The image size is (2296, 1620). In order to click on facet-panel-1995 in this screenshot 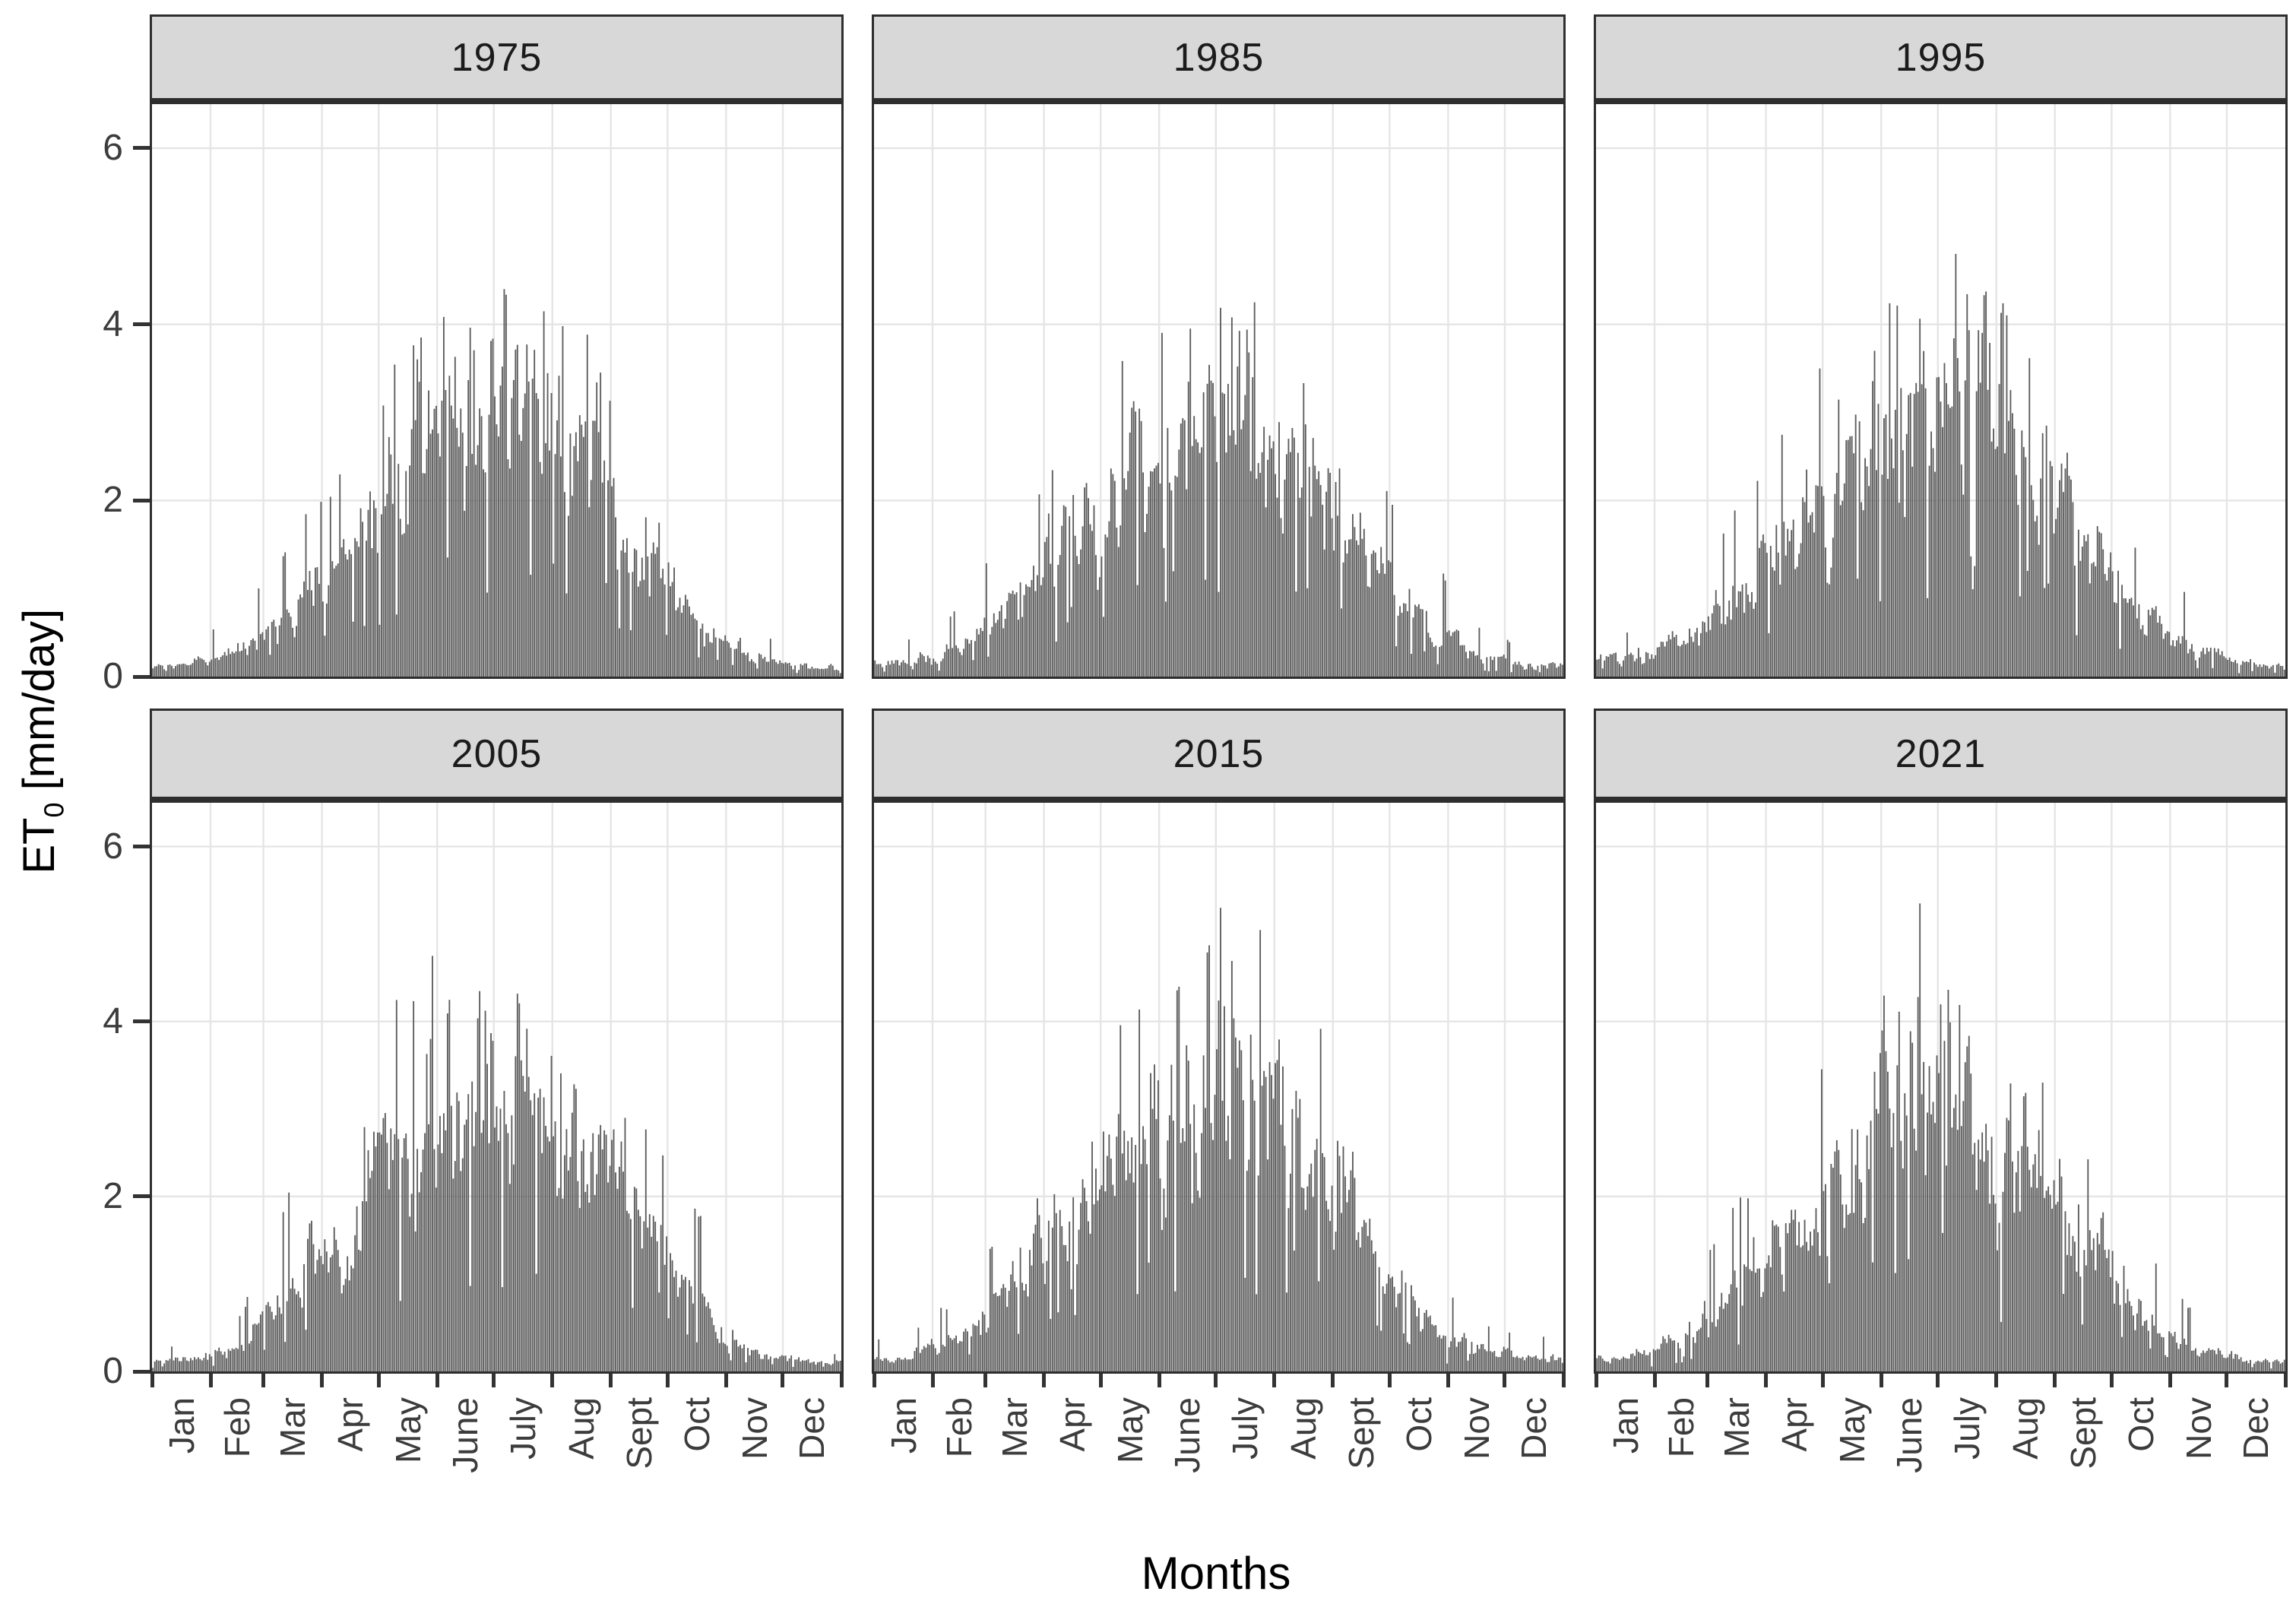, I will do `click(1941, 391)`.